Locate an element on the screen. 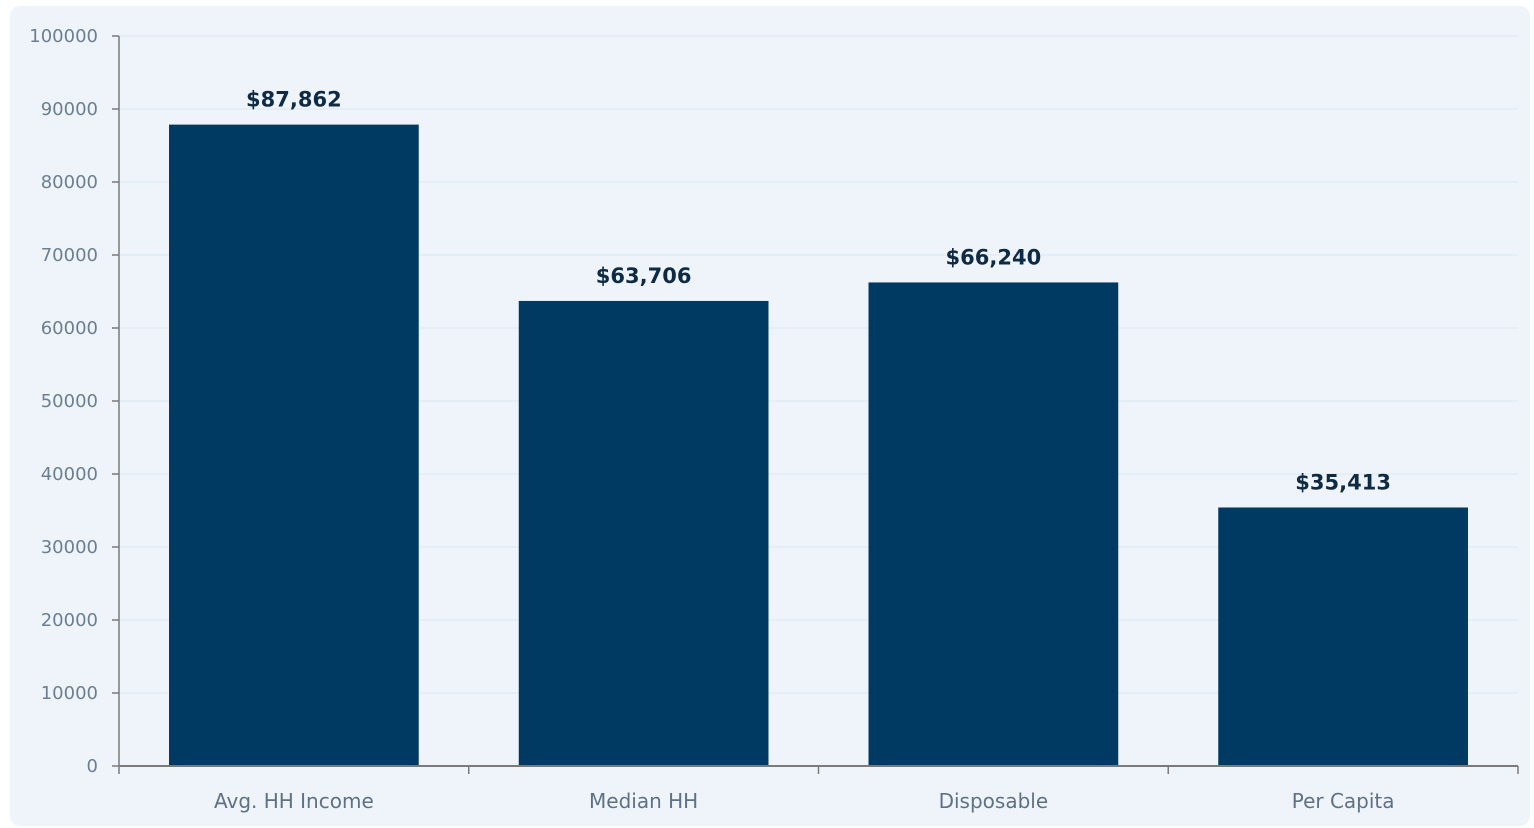  y-tick-label: 10000 is located at coordinates (69, 693).